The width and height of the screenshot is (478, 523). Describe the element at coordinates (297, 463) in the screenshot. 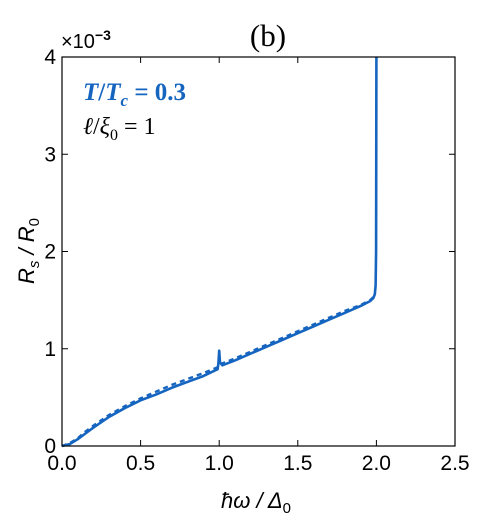

I see `x-tick-label: 1.5` at that location.